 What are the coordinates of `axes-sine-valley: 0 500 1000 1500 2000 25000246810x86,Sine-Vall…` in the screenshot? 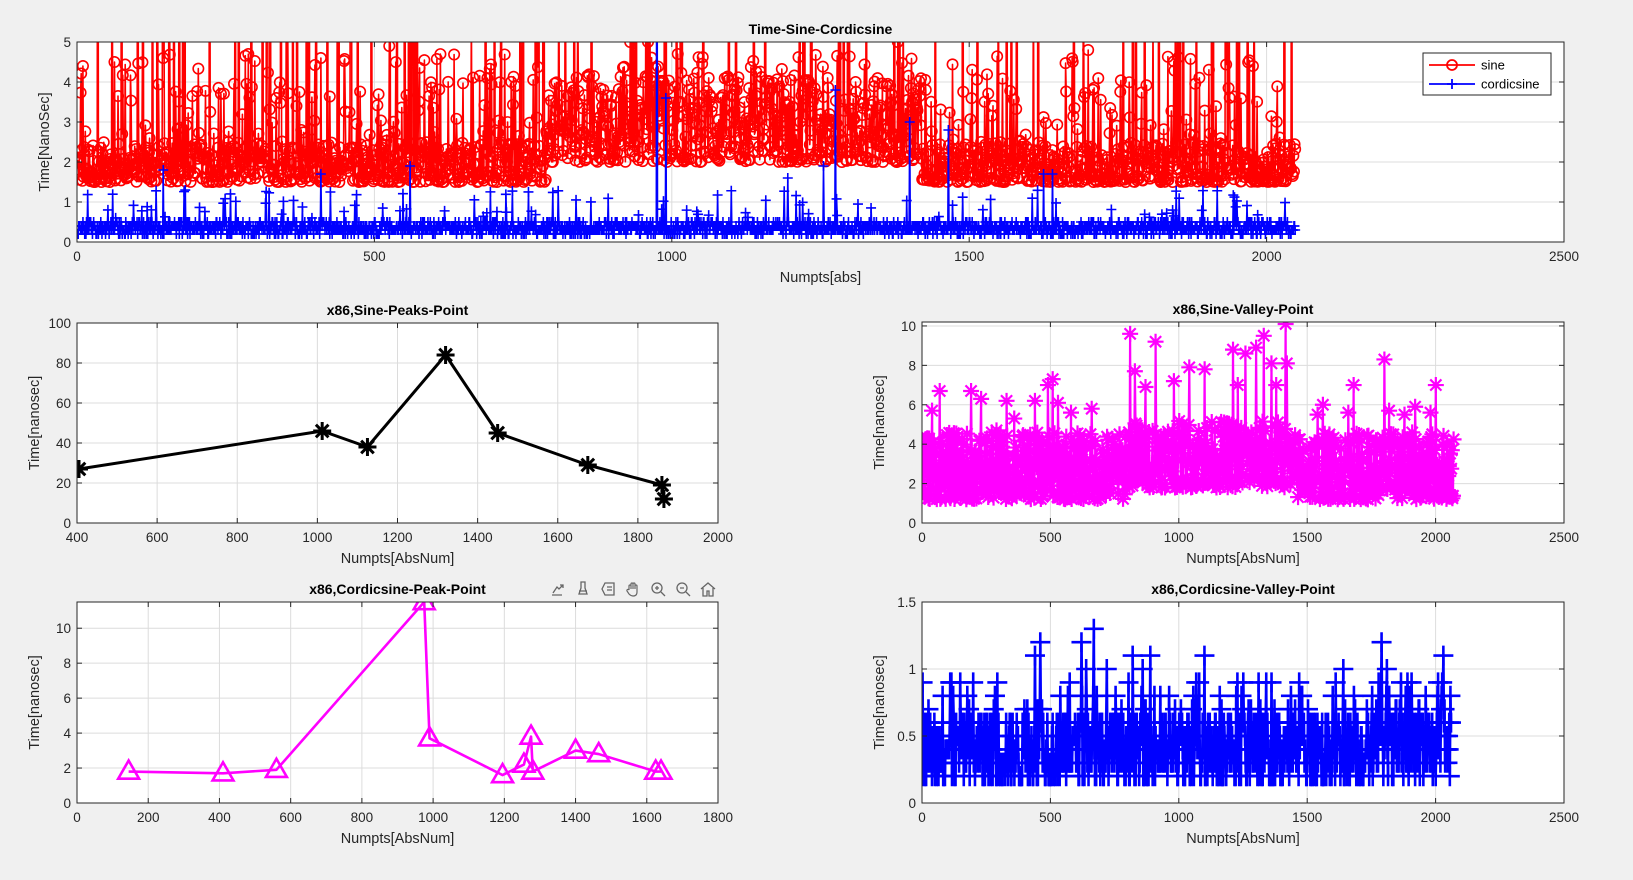 It's located at (1225, 434).